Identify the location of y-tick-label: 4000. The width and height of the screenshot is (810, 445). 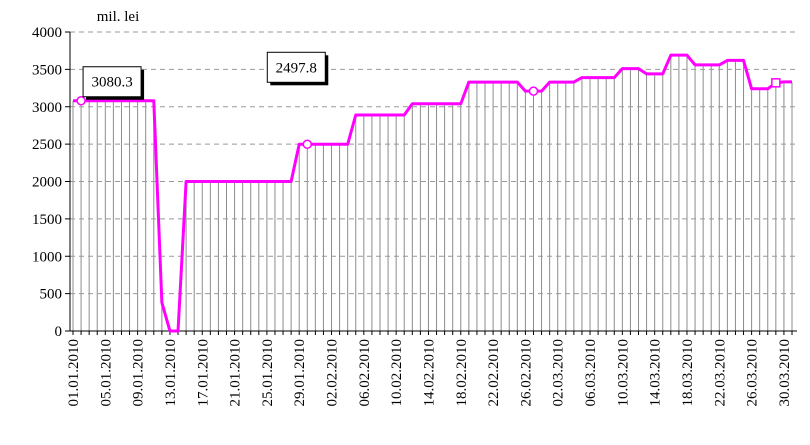
(47, 33).